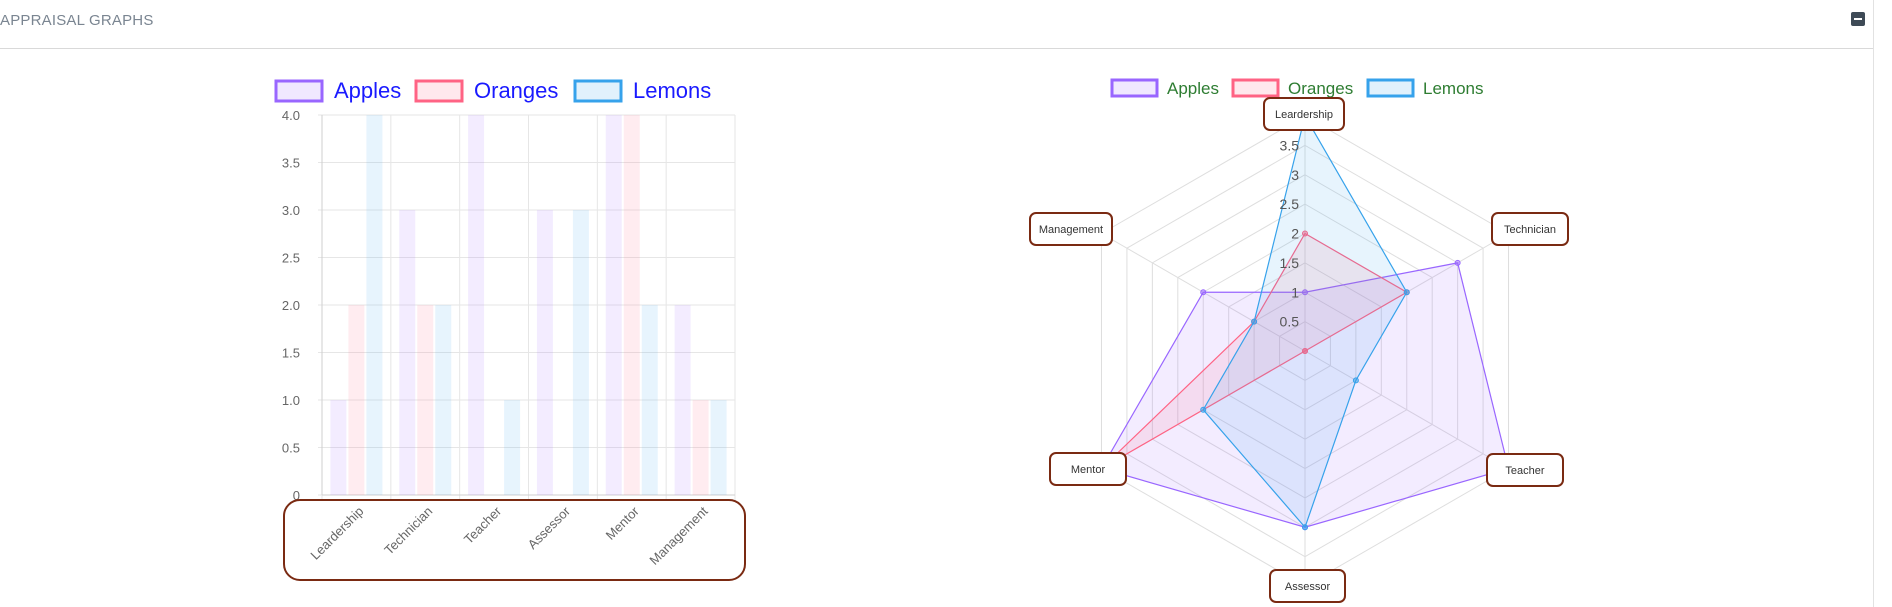 Image resolution: width=1892 pixels, height=607 pixels. What do you see at coordinates (1406, 409) in the screenshot?
I see `radar-spoke` at bounding box center [1406, 409].